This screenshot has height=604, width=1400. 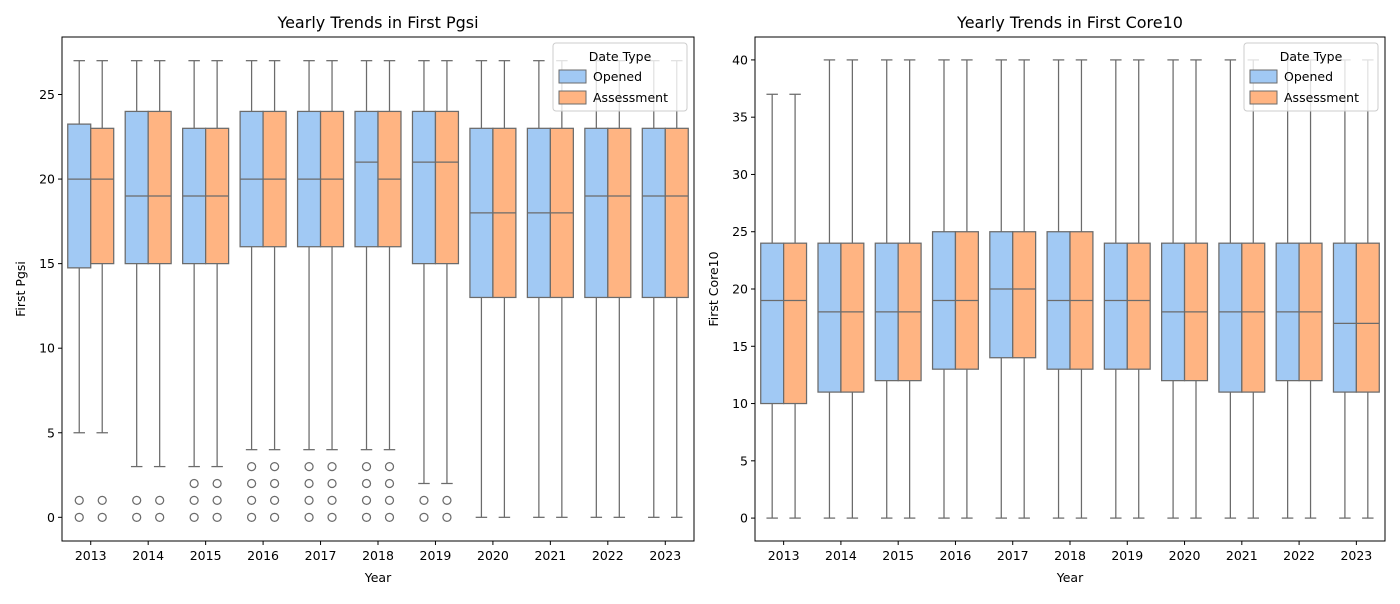 I want to click on box-2014-assessment, so click(x=852, y=289).